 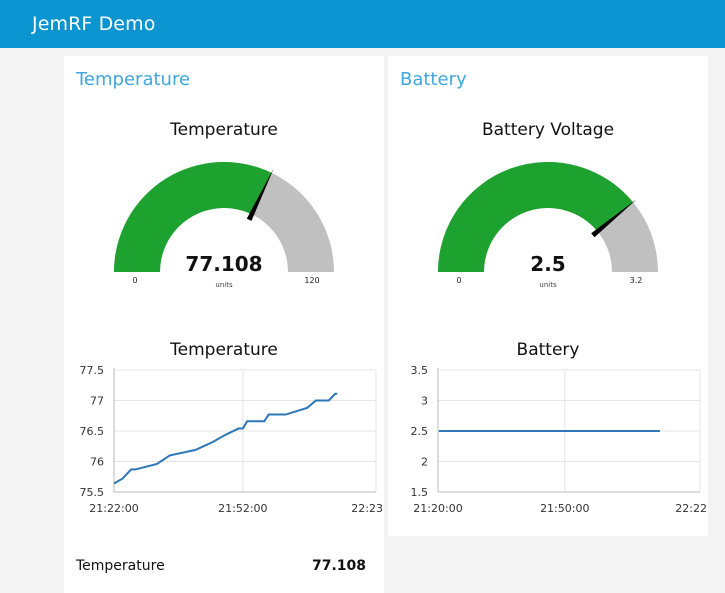 What do you see at coordinates (691, 508) in the screenshot?
I see `x-tick-label: 22:22:00` at bounding box center [691, 508].